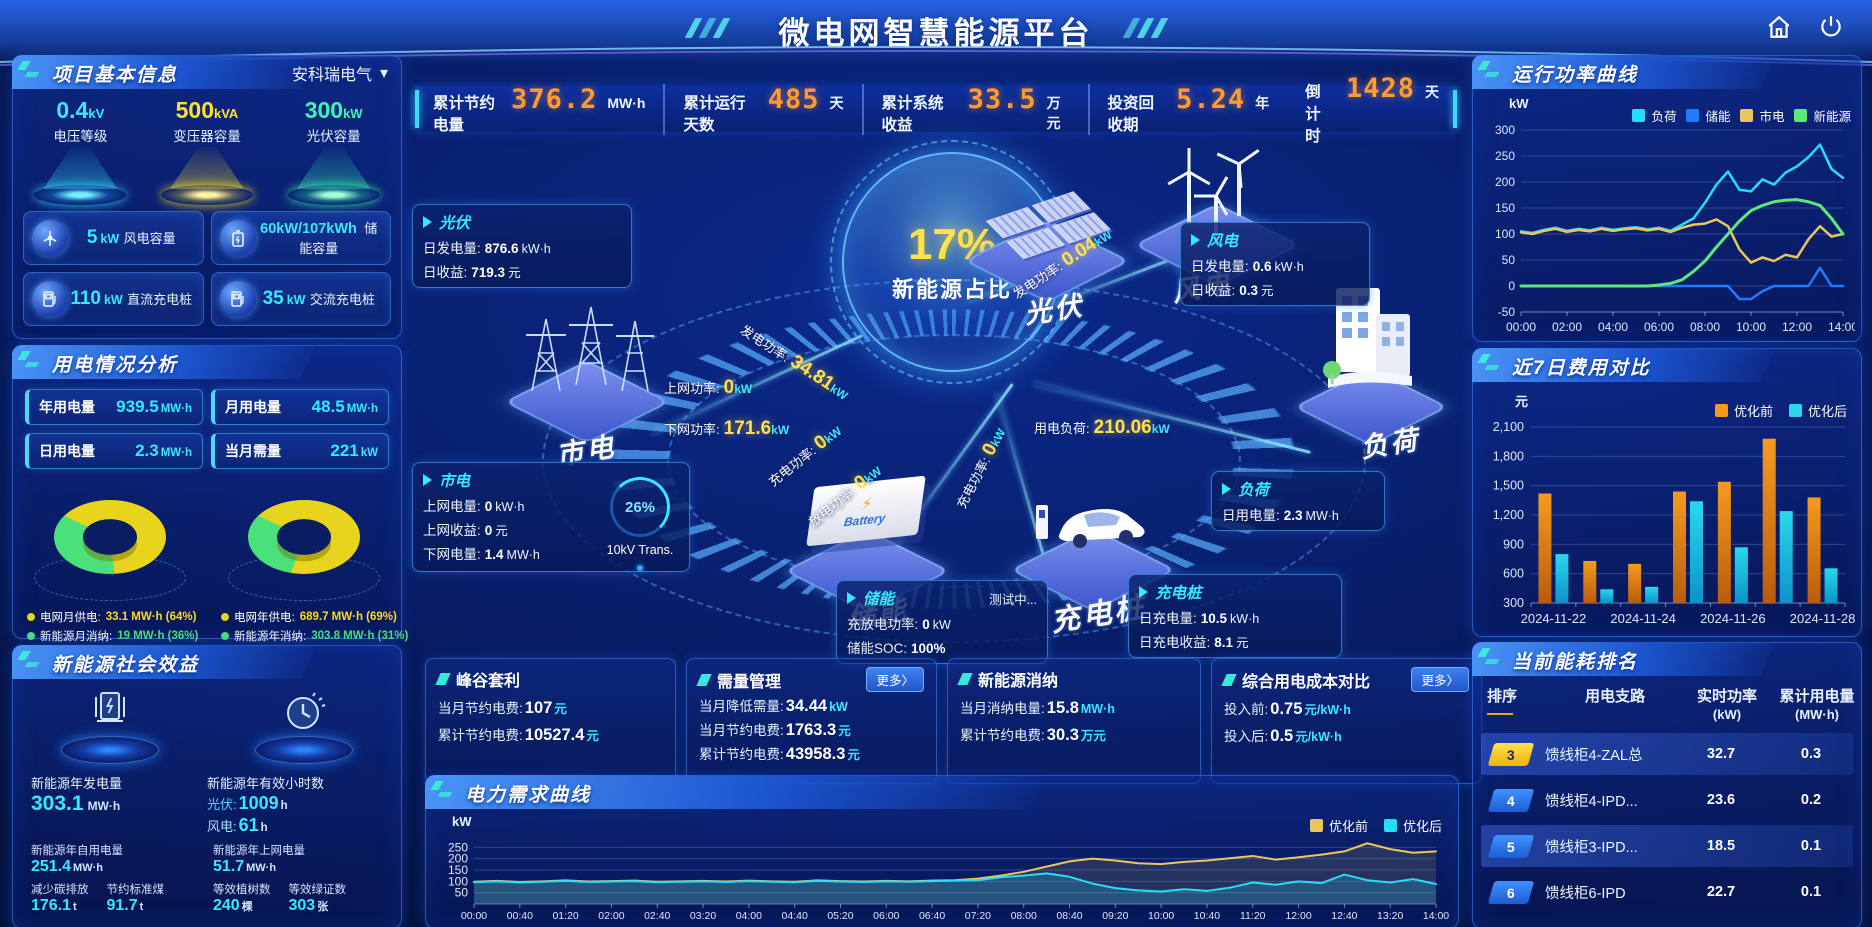  What do you see at coordinates (762, 109) in the screenshot?
I see `kpi-run-days: 累计运行天数 485 天` at bounding box center [762, 109].